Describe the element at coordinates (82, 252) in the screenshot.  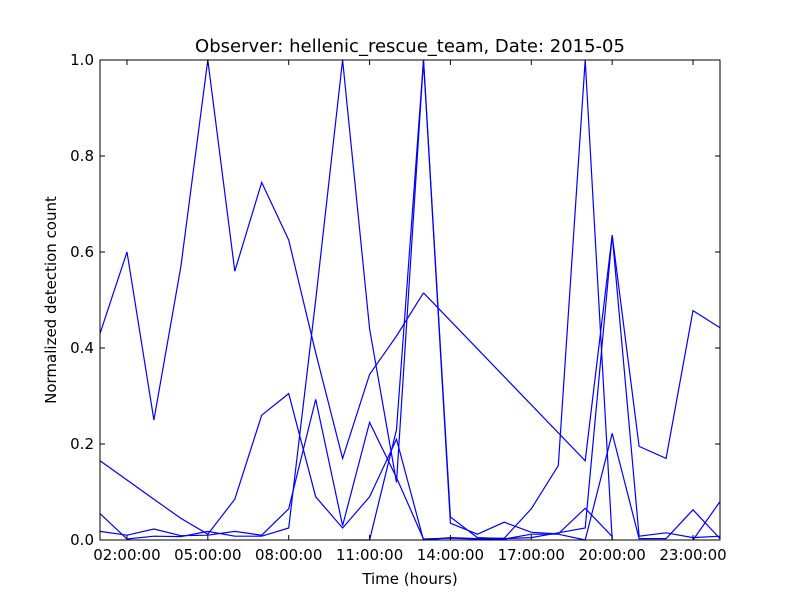
I see `y-tick-label: 0.6` at that location.